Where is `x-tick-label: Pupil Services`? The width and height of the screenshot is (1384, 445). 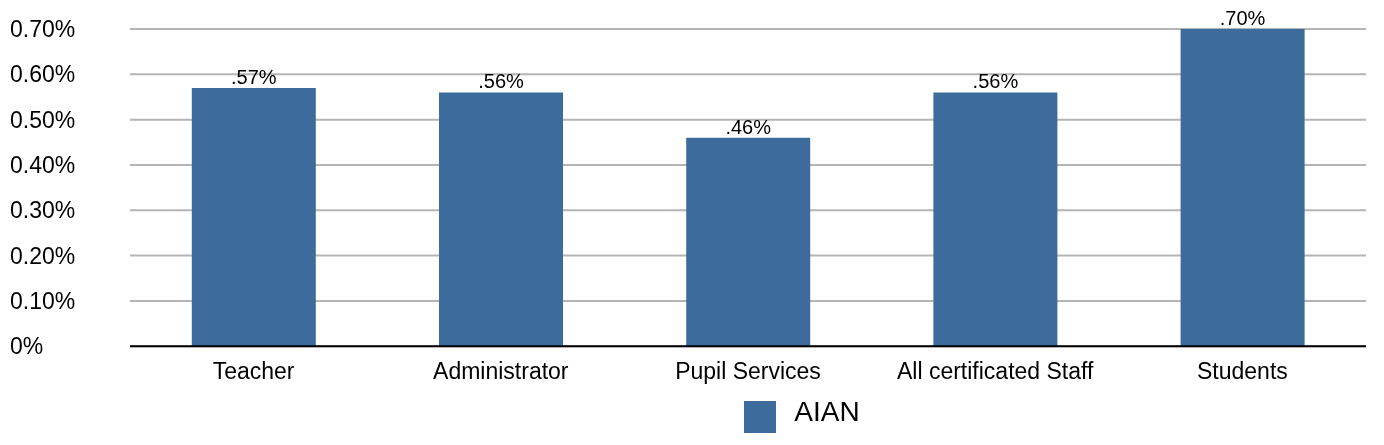 x-tick-label: Pupil Services is located at coordinates (748, 370).